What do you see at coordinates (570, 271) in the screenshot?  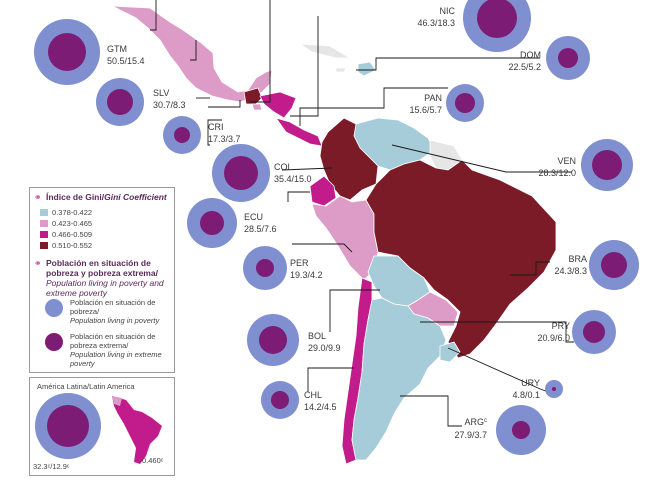 I see `label-bra-value: 24.3/8.3` at bounding box center [570, 271].